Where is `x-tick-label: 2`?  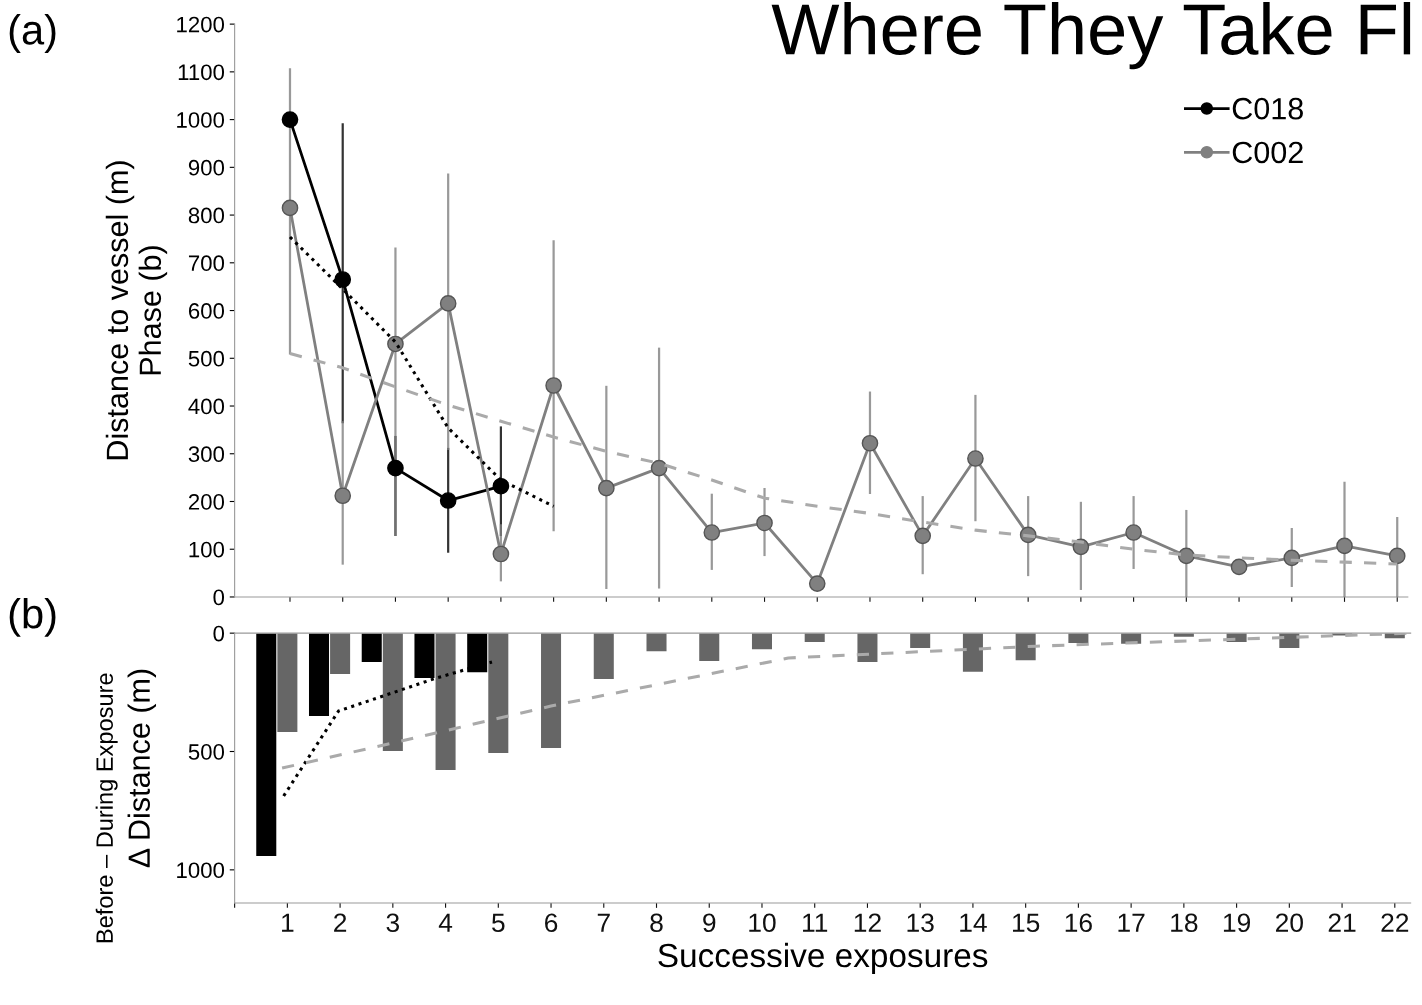
x-tick-label: 2 is located at coordinates (340, 922).